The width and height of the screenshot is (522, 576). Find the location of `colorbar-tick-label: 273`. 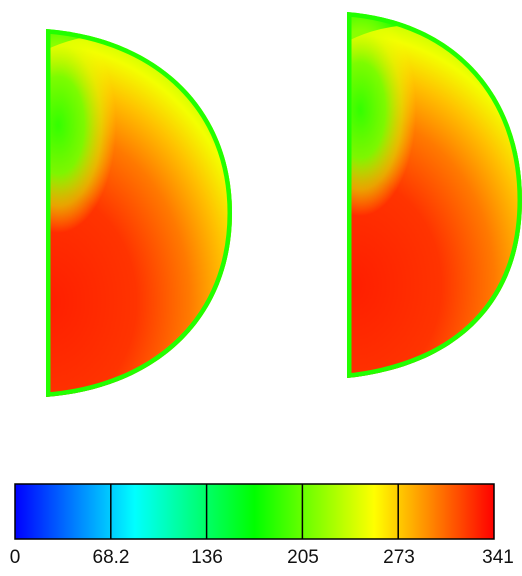

colorbar-tick-label: 273 is located at coordinates (399, 557).